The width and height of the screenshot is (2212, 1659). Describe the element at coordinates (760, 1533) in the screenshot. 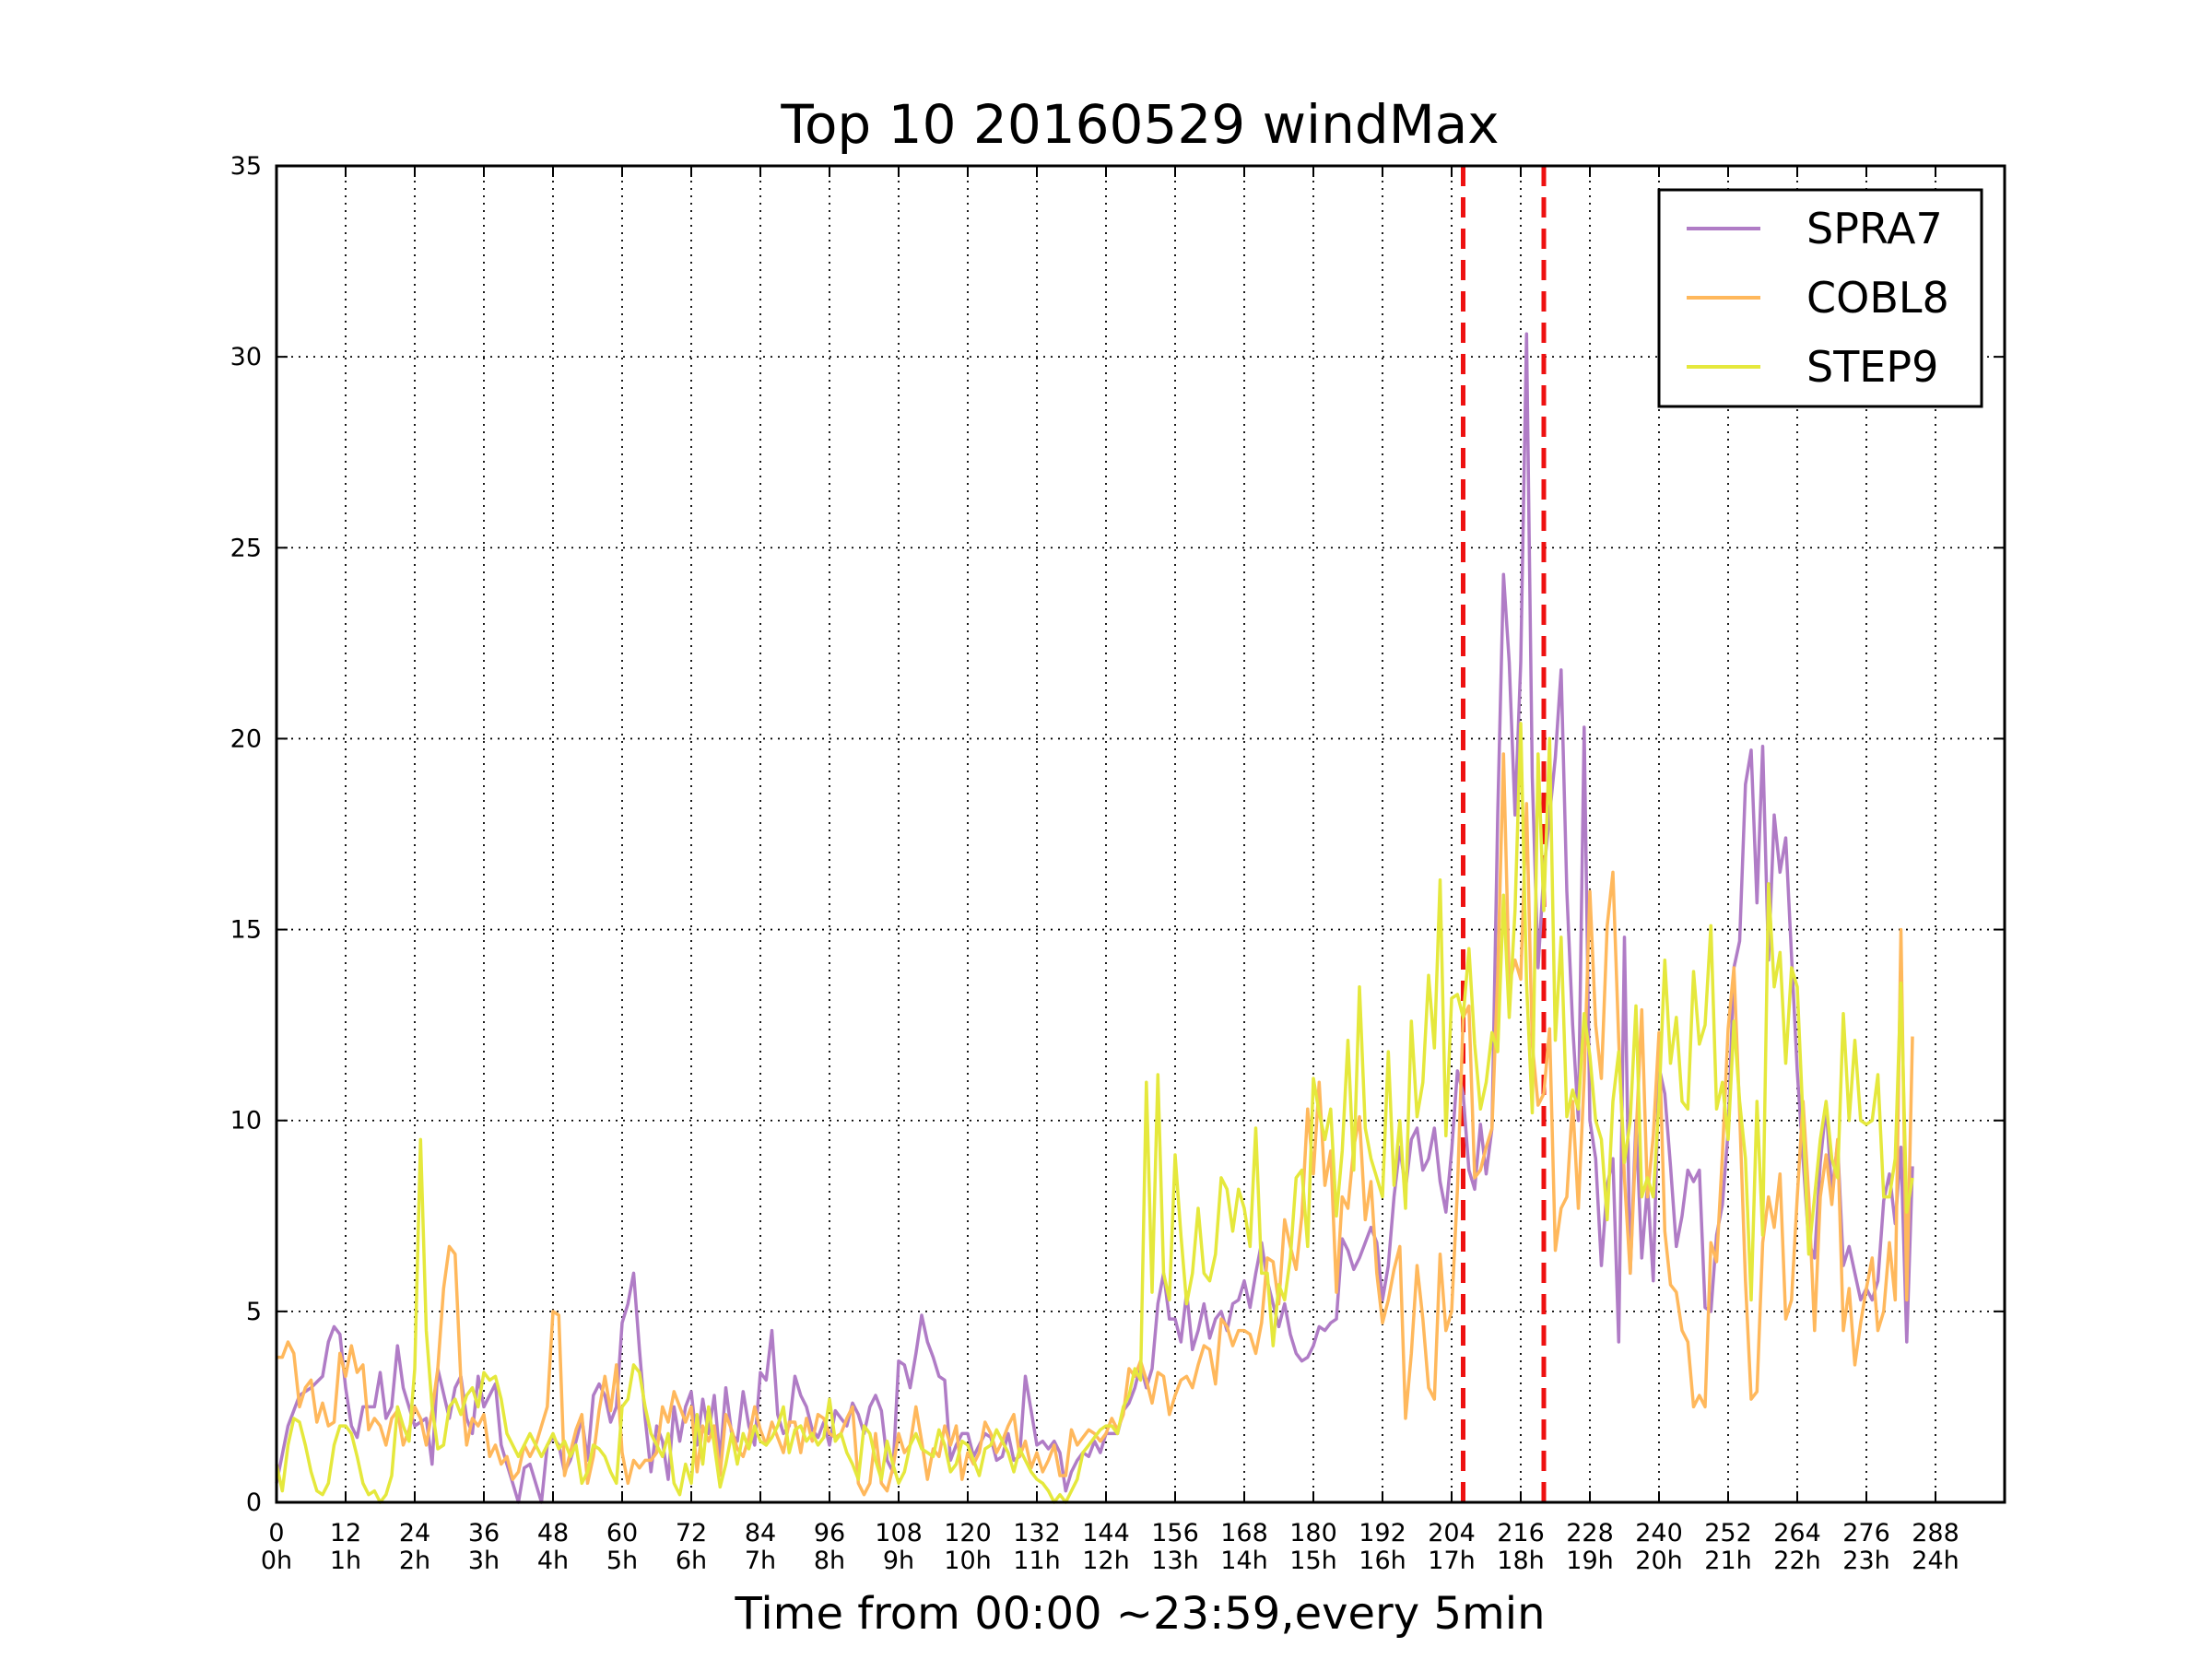

I see `x-tick-label: 84` at that location.